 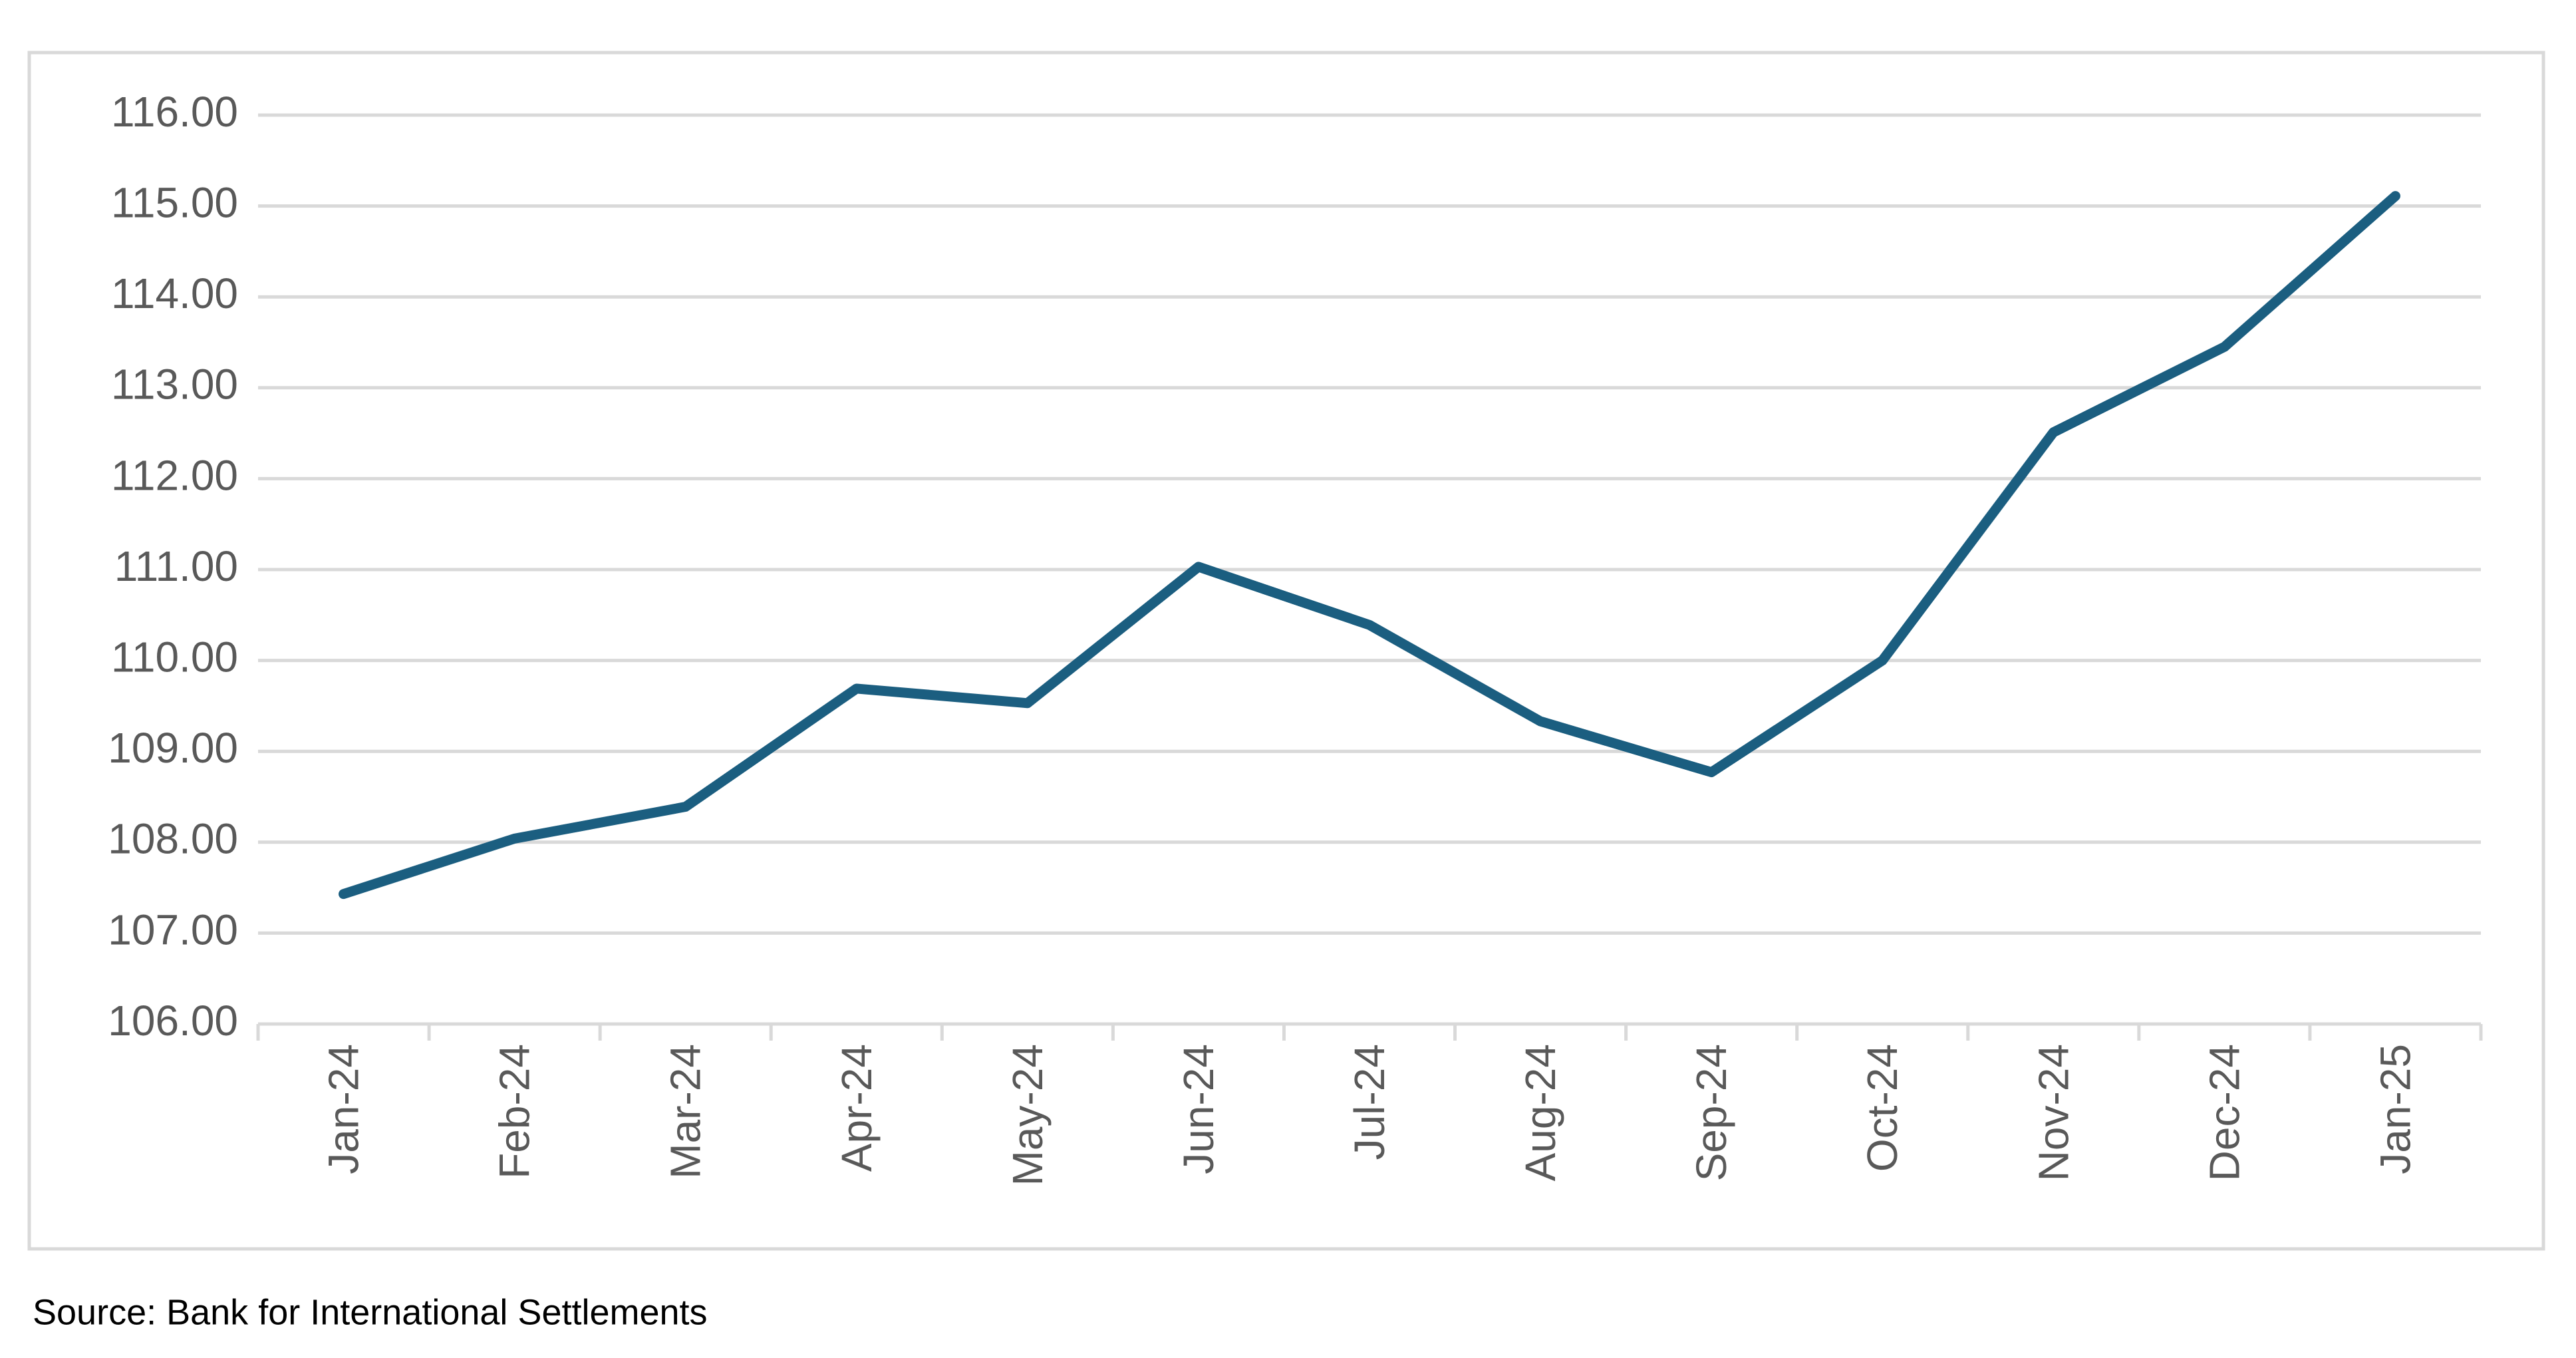 What do you see at coordinates (174, 385) in the screenshot?
I see `y-tick-label: 113.00` at bounding box center [174, 385].